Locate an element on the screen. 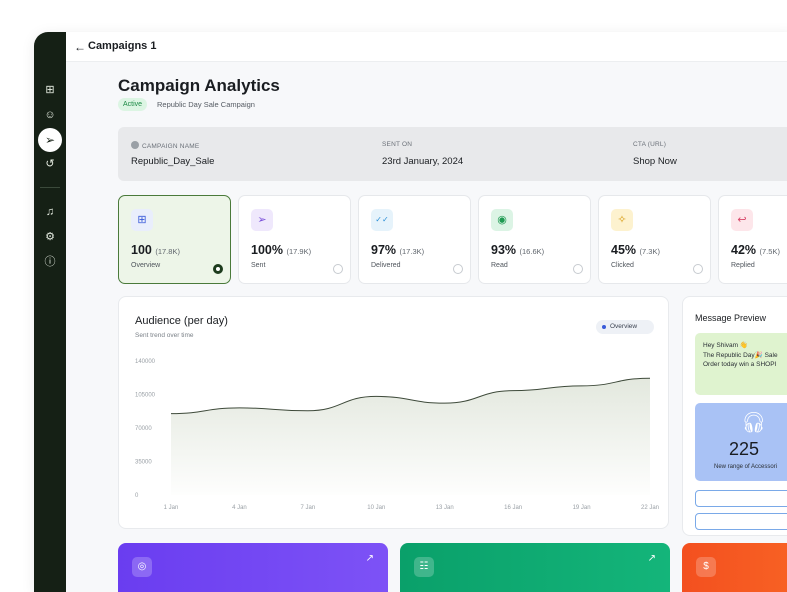 This screenshot has width=787, height=592. x-tick-label: 10 Jan is located at coordinates (376, 508).